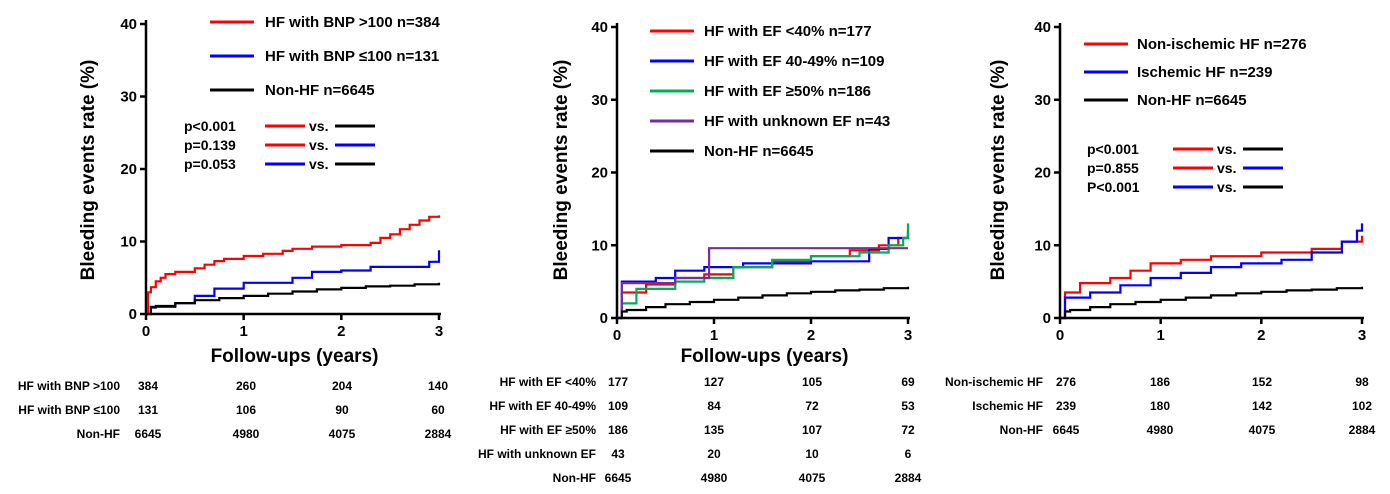 This screenshot has height=494, width=1390. What do you see at coordinates (812, 382) in the screenshot?
I see `risk-cell: 105` at bounding box center [812, 382].